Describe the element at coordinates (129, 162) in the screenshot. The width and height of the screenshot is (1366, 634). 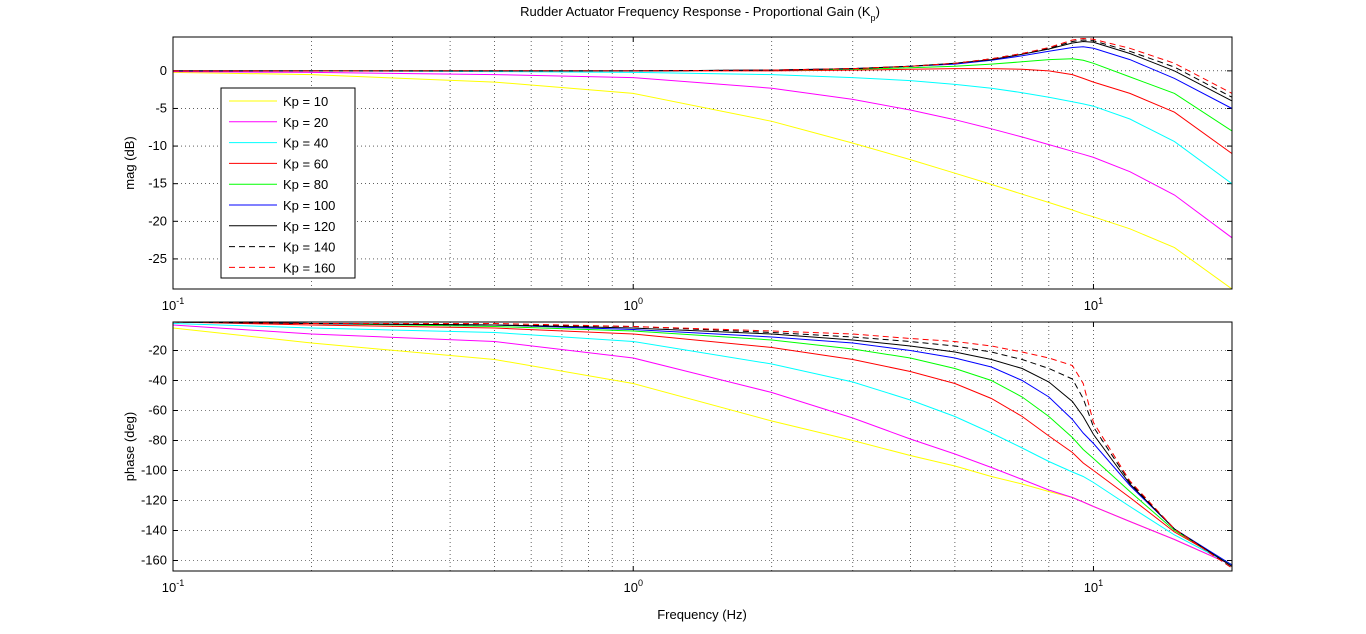
I see `magnitude-y-axis-label: mag (dB)` at that location.